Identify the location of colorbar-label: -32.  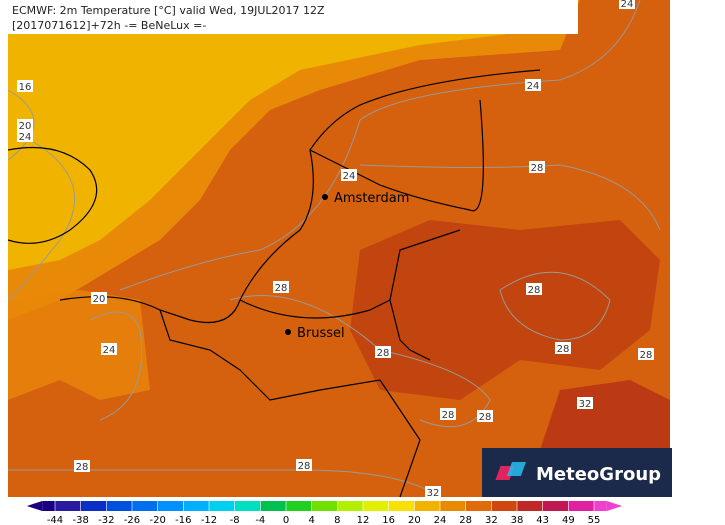
(106, 520).